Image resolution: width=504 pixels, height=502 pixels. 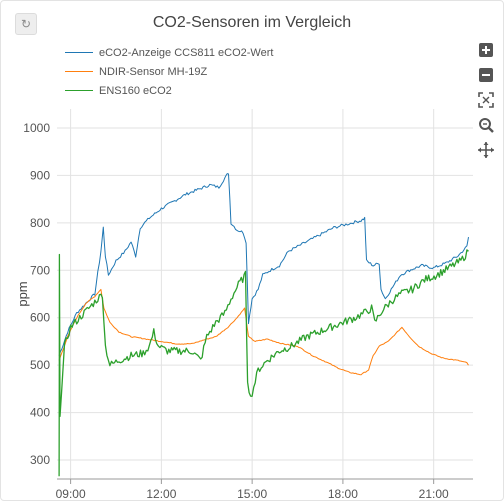 I want to click on y-tick-label: 300, so click(x=40, y=460).